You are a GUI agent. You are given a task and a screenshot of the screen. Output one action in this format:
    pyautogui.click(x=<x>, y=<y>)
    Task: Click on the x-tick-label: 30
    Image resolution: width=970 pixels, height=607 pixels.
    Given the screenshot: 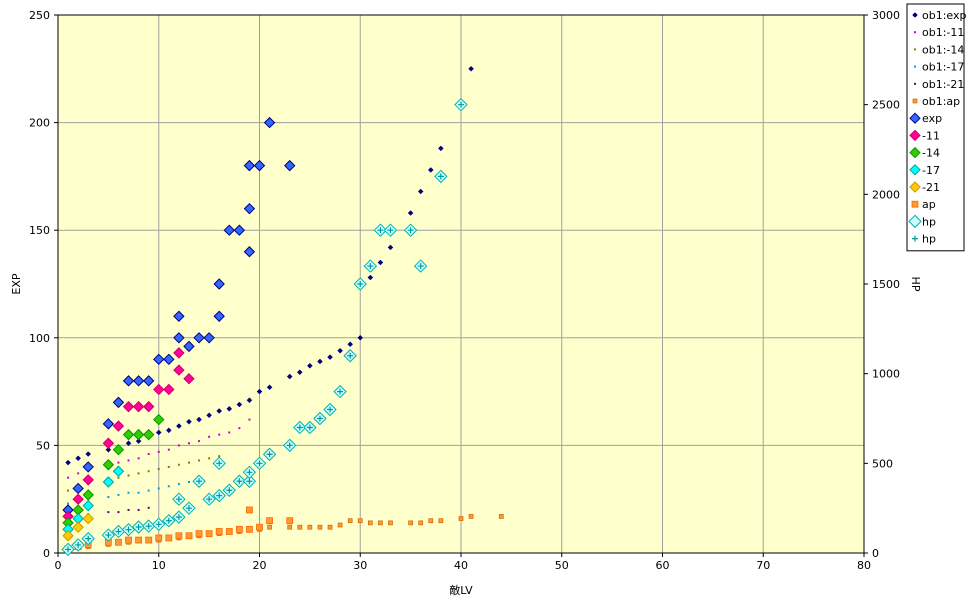 What is the action you would take?
    pyautogui.click(x=360, y=565)
    